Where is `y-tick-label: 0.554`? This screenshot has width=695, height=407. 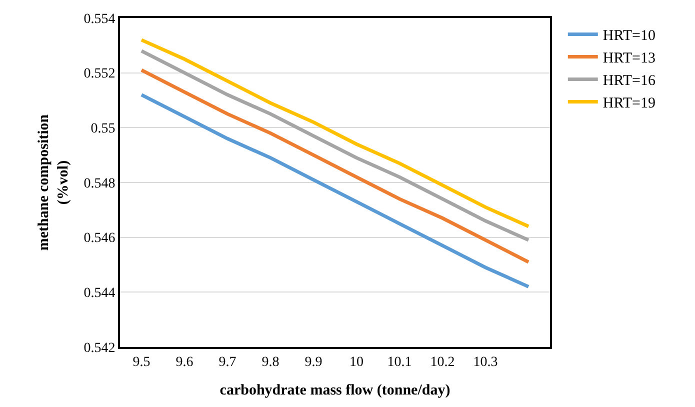
y-tick-label: 0.554 is located at coordinates (100, 19).